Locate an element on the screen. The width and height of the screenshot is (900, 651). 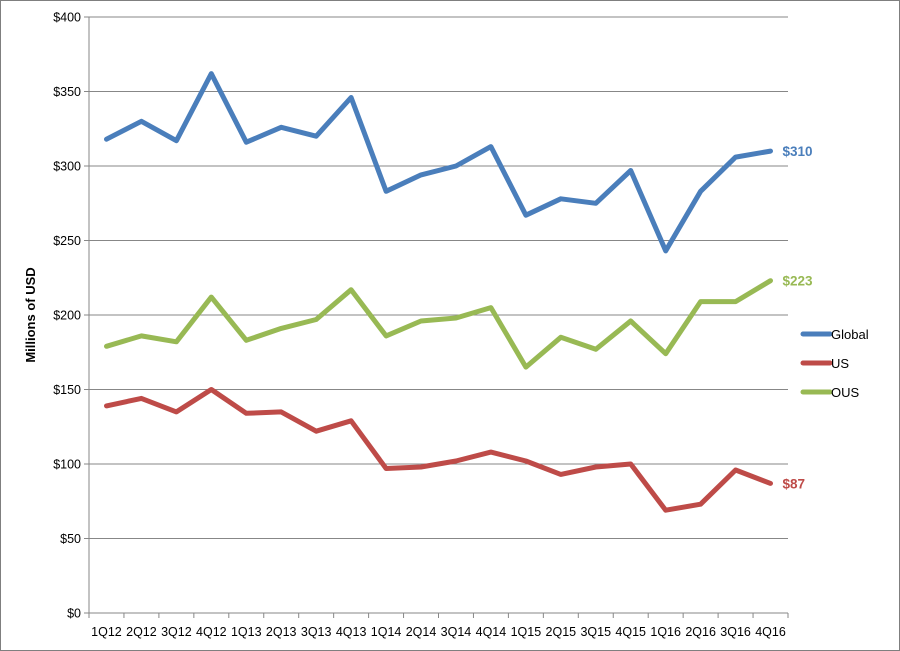
end-label-ous: $223 is located at coordinates (798, 281).